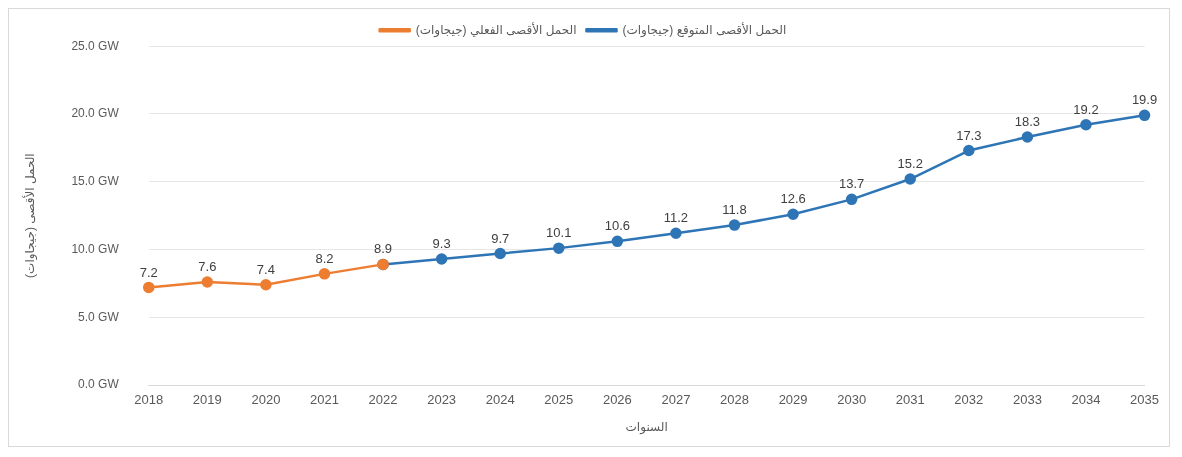  What do you see at coordinates (852, 400) in the screenshot?
I see `x-tick-label: 2030` at bounding box center [852, 400].